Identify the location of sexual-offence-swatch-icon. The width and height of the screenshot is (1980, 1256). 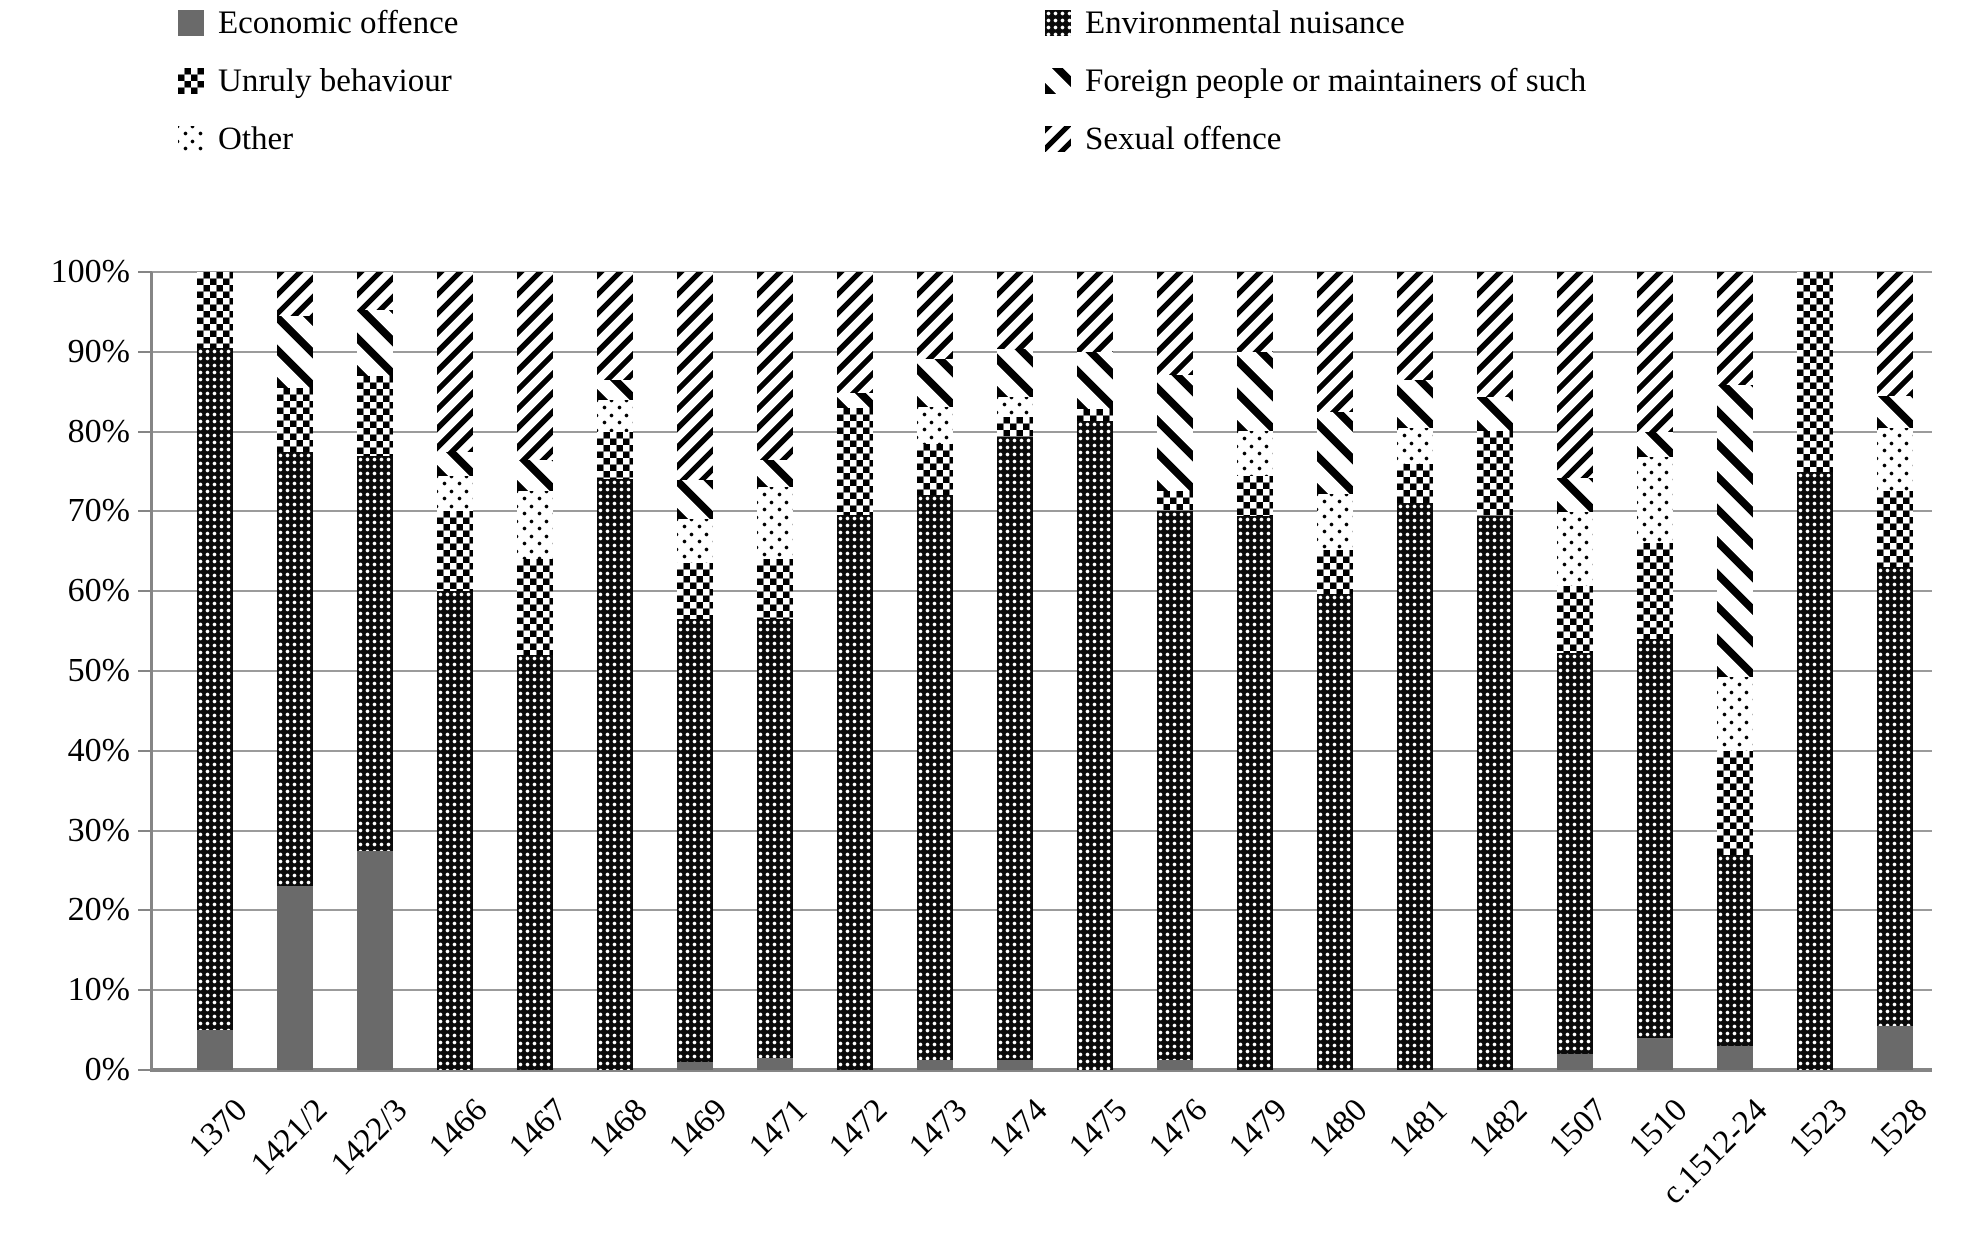
(1058, 139).